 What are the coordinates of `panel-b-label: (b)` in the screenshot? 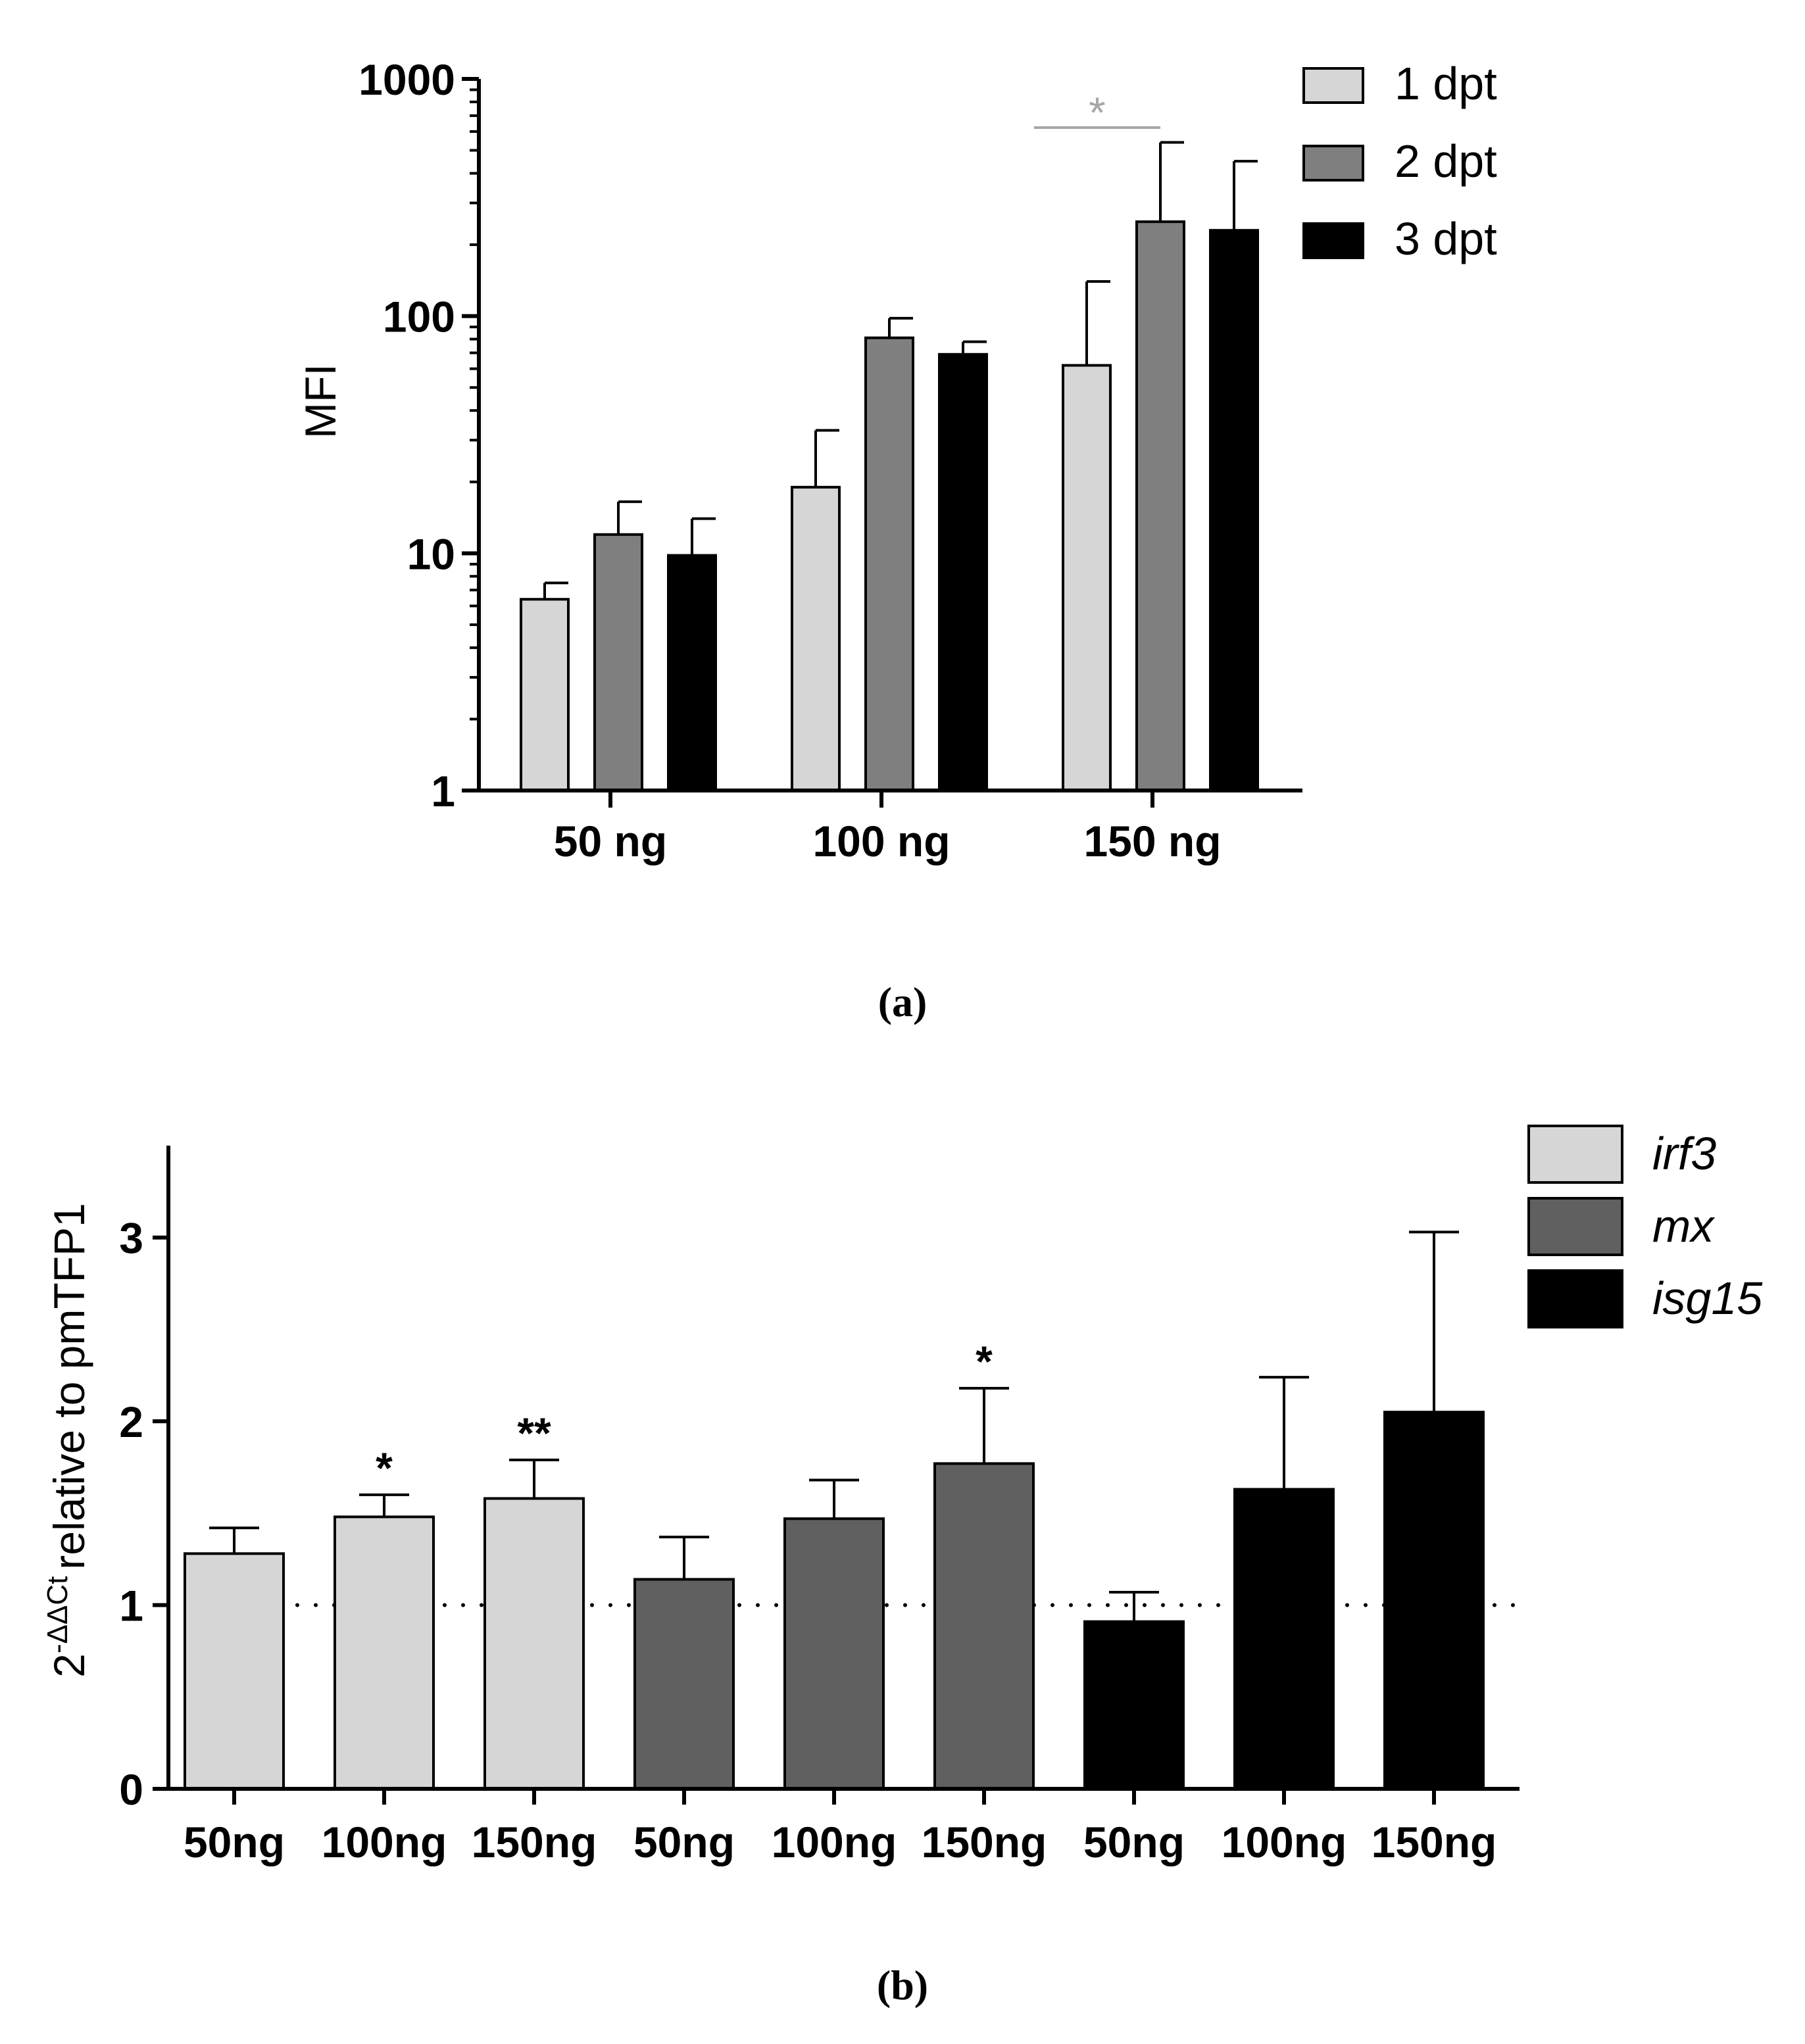 It's located at (902, 1985).